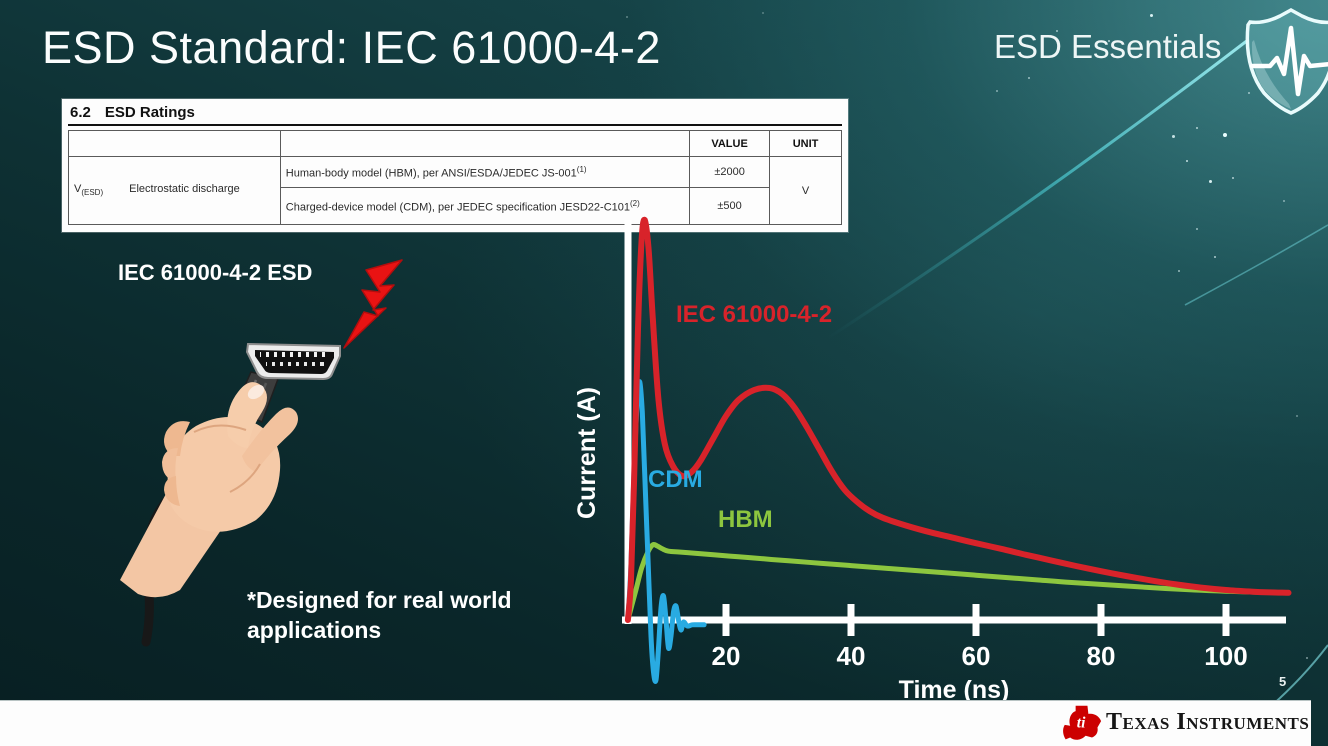 Image resolution: width=1328 pixels, height=746 pixels. What do you see at coordinates (209, 490) in the screenshot?
I see `hand` at bounding box center [209, 490].